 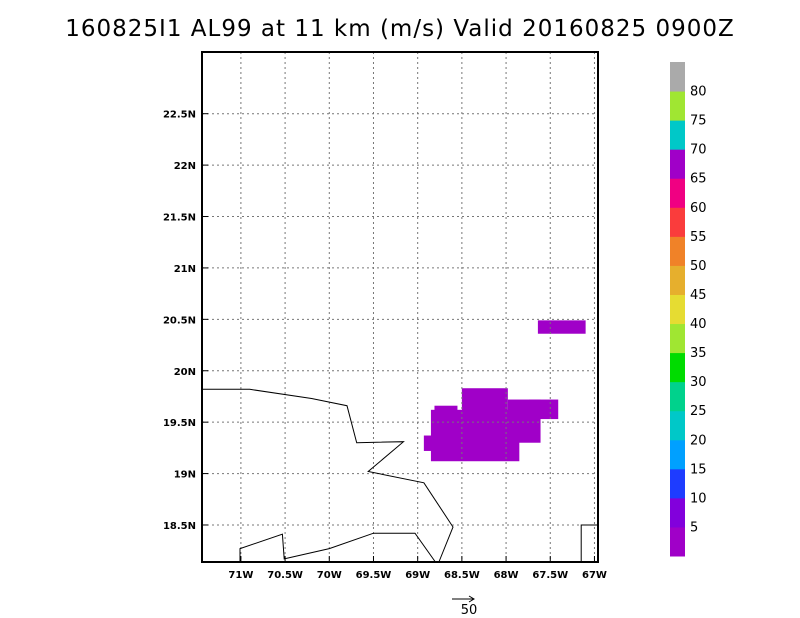 I want to click on tick-label-lon: 70.5W, so click(x=285, y=575).